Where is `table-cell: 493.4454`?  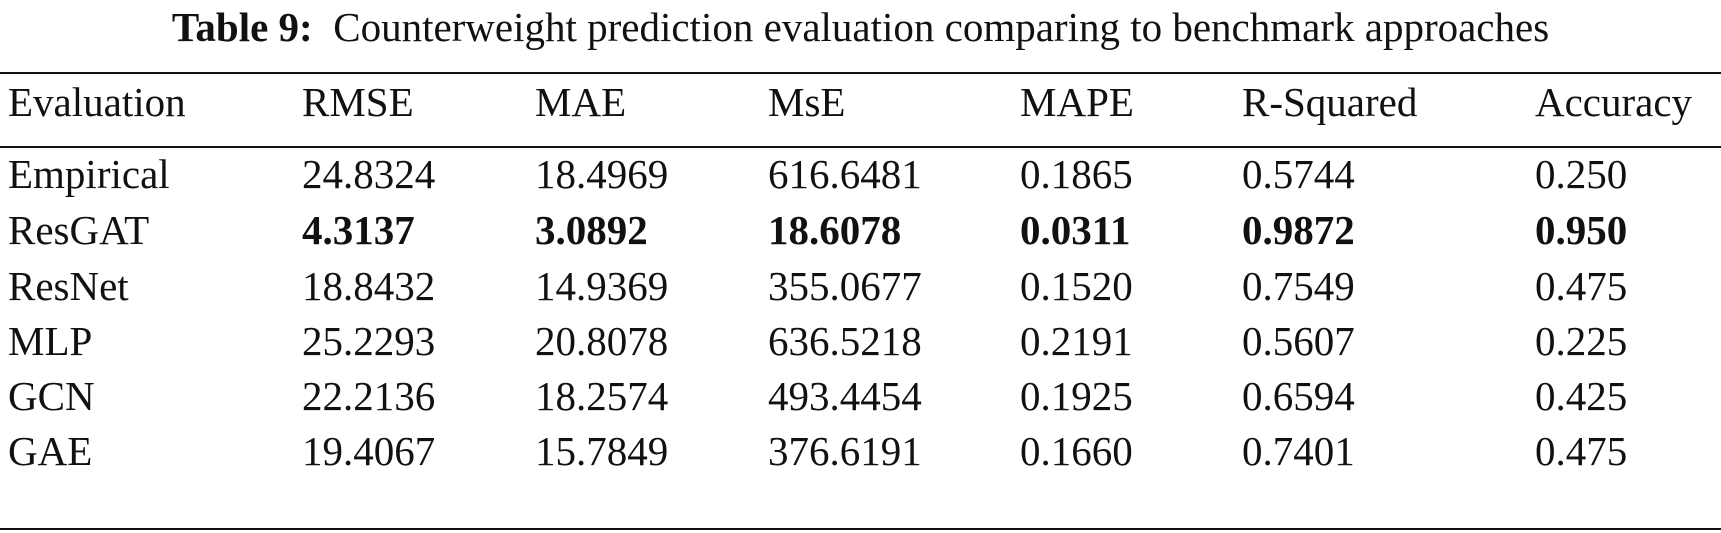
table-cell: 493.4454 is located at coordinates (845, 396).